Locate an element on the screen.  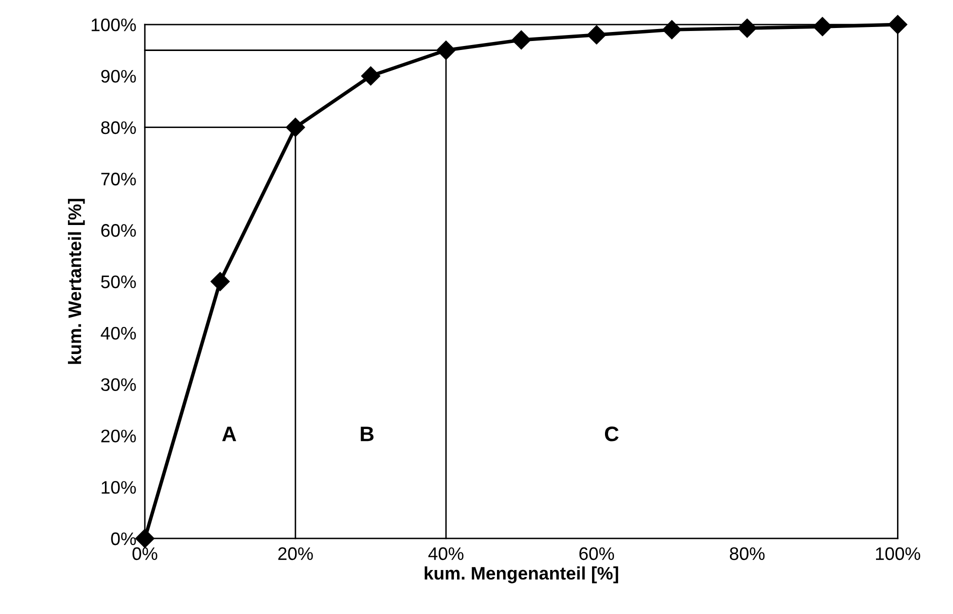
annotation: A is located at coordinates (229, 434).